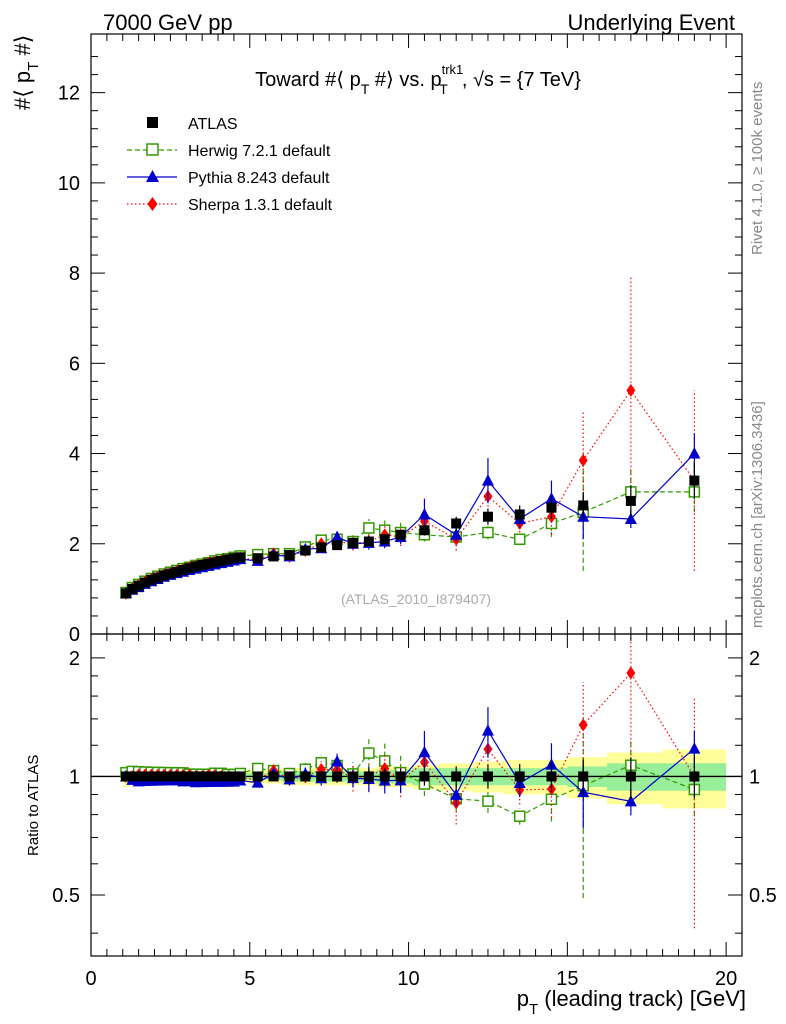  Describe the element at coordinates (74, 455) in the screenshot. I see `y-tick-label: 4` at that location.